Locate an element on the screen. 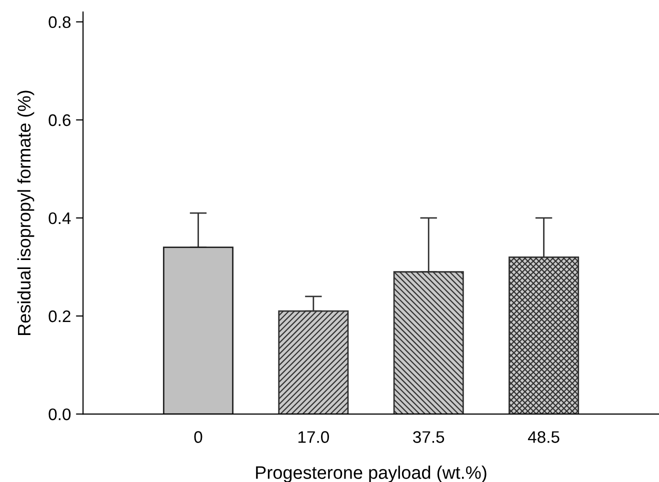 This screenshot has height=482, width=659. y-tick-label: 0.2 is located at coordinates (59, 316).